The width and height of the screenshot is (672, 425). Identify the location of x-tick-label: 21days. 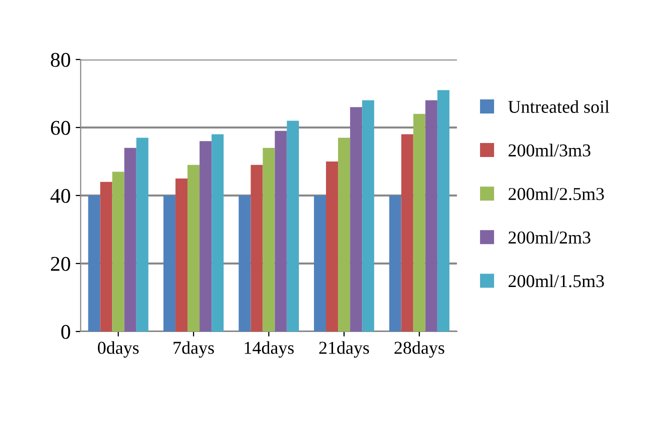
(344, 349).